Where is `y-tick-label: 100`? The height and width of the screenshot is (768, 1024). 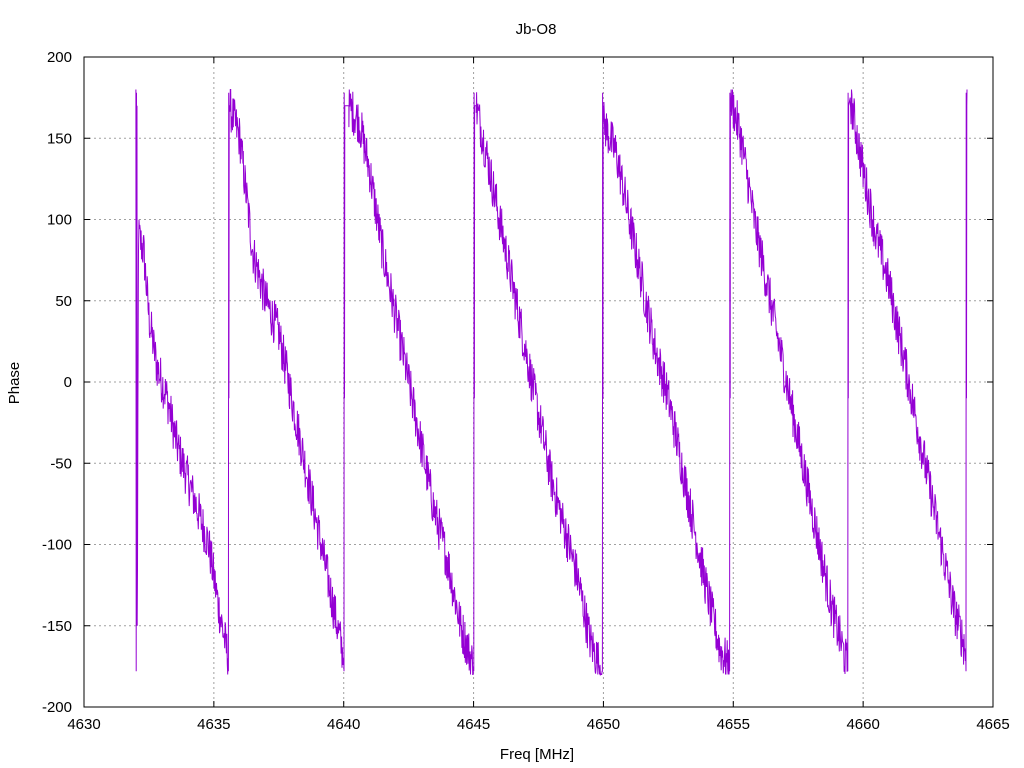 y-tick-label: 100 is located at coordinates (59, 220).